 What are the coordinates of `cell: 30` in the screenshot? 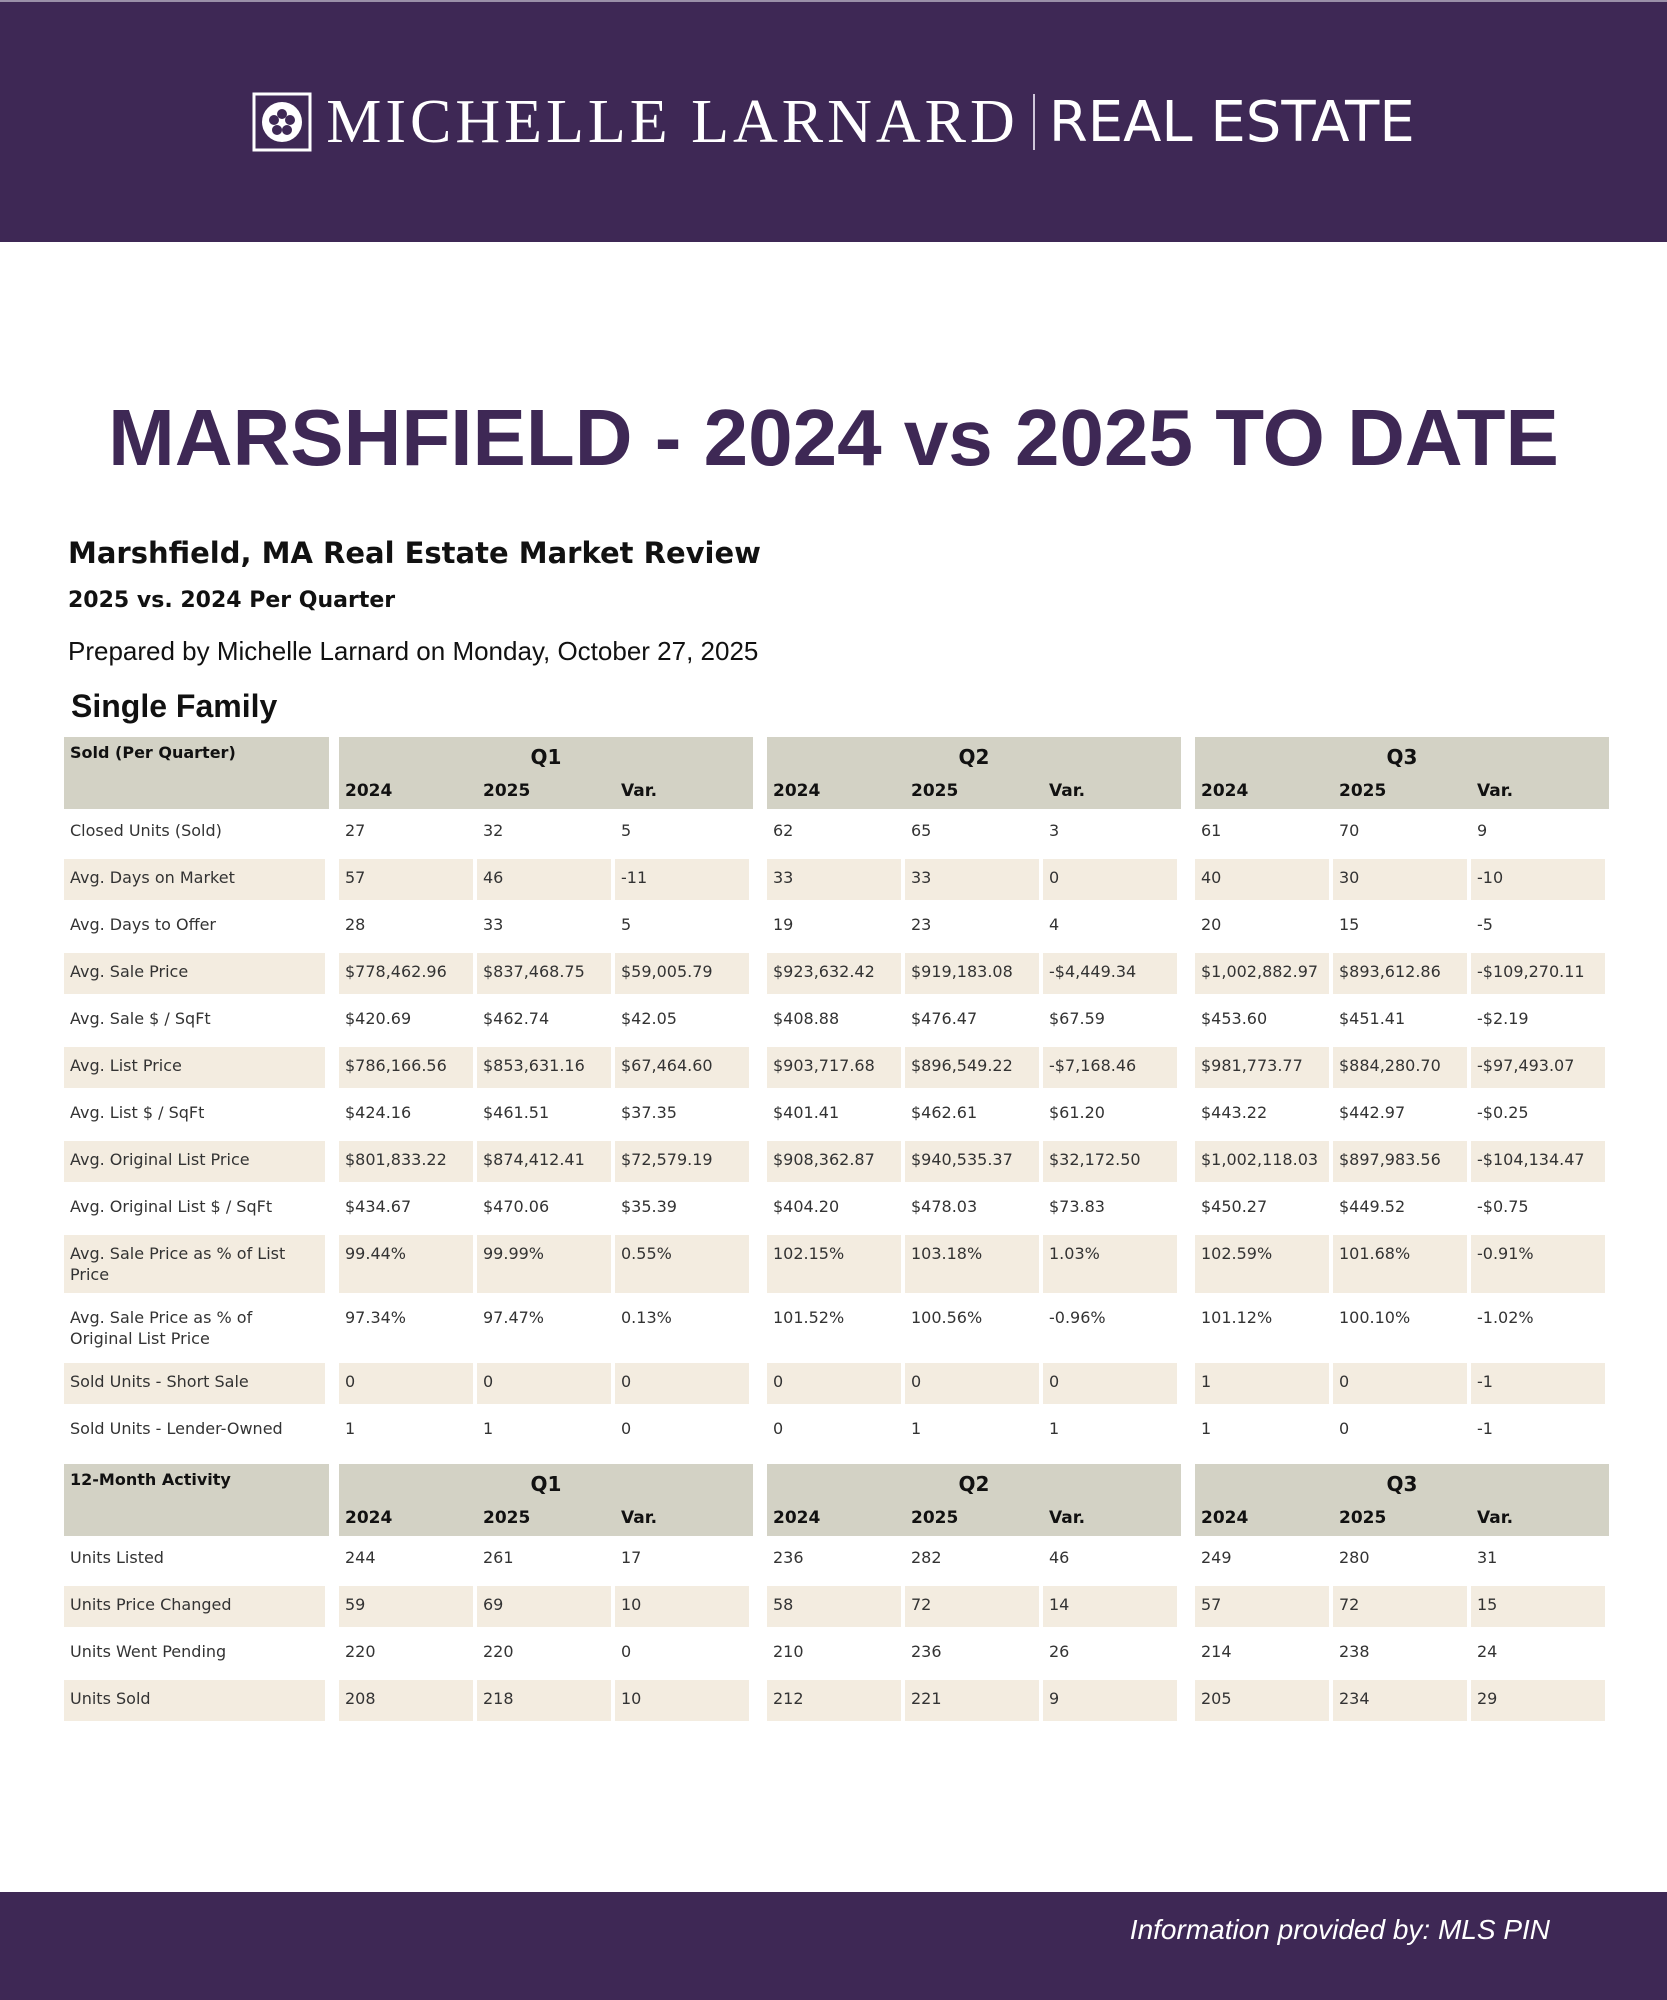 It's located at (1400, 879).